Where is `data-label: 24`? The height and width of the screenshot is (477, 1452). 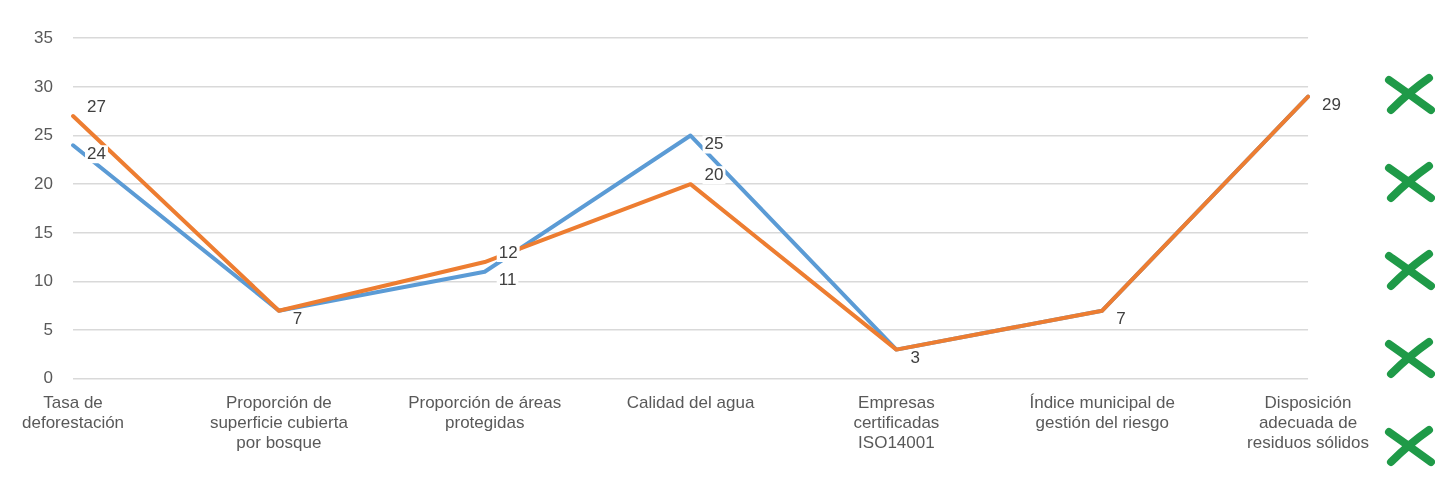 data-label: 24 is located at coordinates (96, 153).